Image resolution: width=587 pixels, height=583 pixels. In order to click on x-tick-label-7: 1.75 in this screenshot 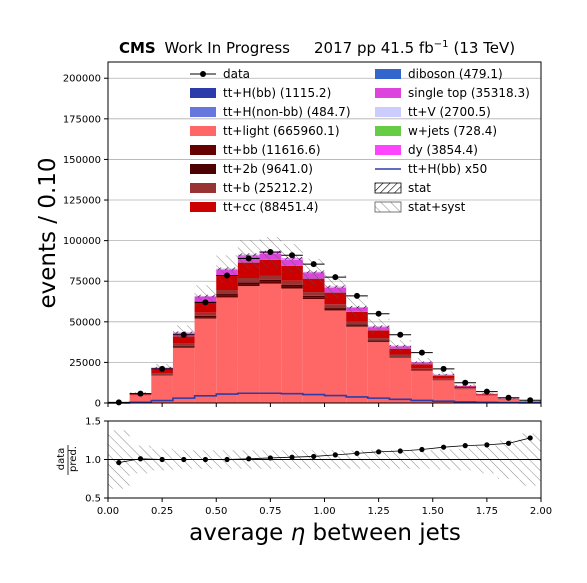, I will do `click(487, 511)`.